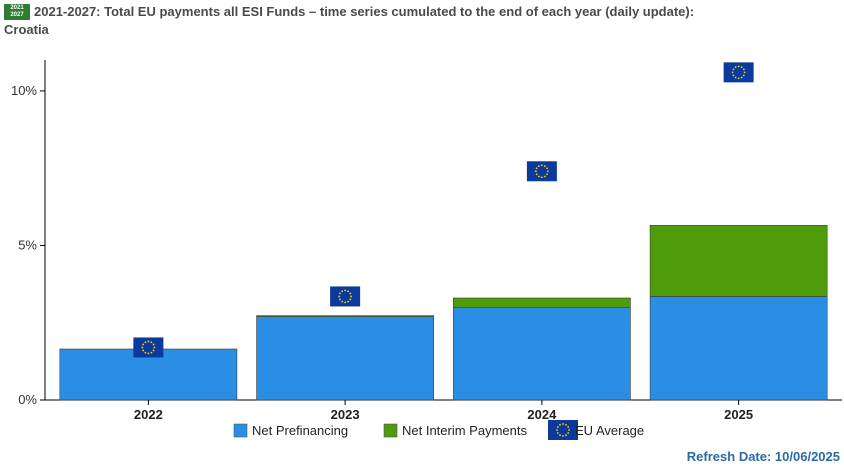 This screenshot has height=468, width=844. I want to click on refresh-date: Refresh Date: 10/06/2025, so click(763, 456).